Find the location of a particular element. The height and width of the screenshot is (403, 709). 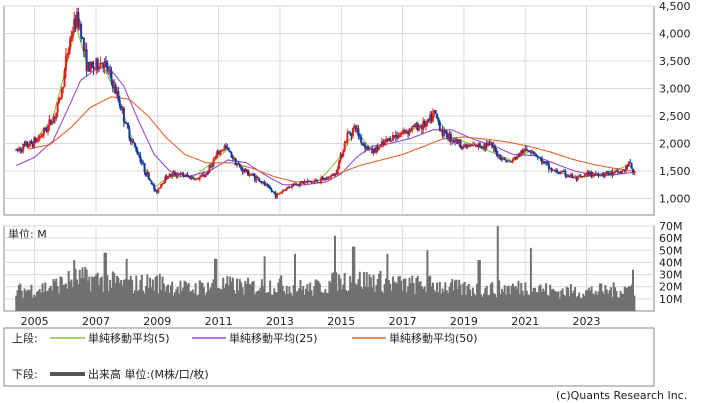

x-tick-label: 2023 is located at coordinates (587, 321).